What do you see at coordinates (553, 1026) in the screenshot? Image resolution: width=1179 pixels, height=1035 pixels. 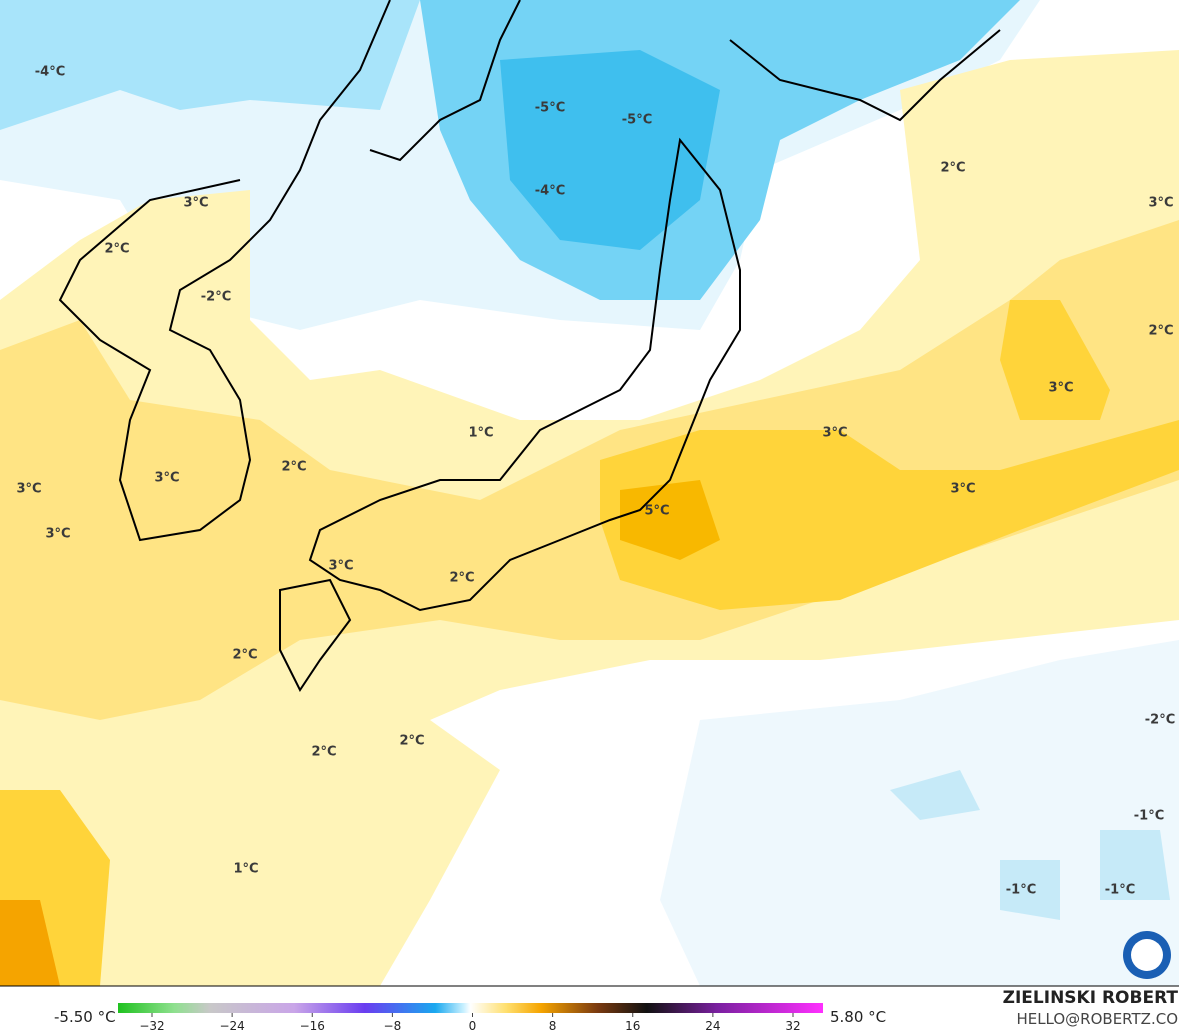 I see `colorbar-tick-label: 8` at bounding box center [553, 1026].